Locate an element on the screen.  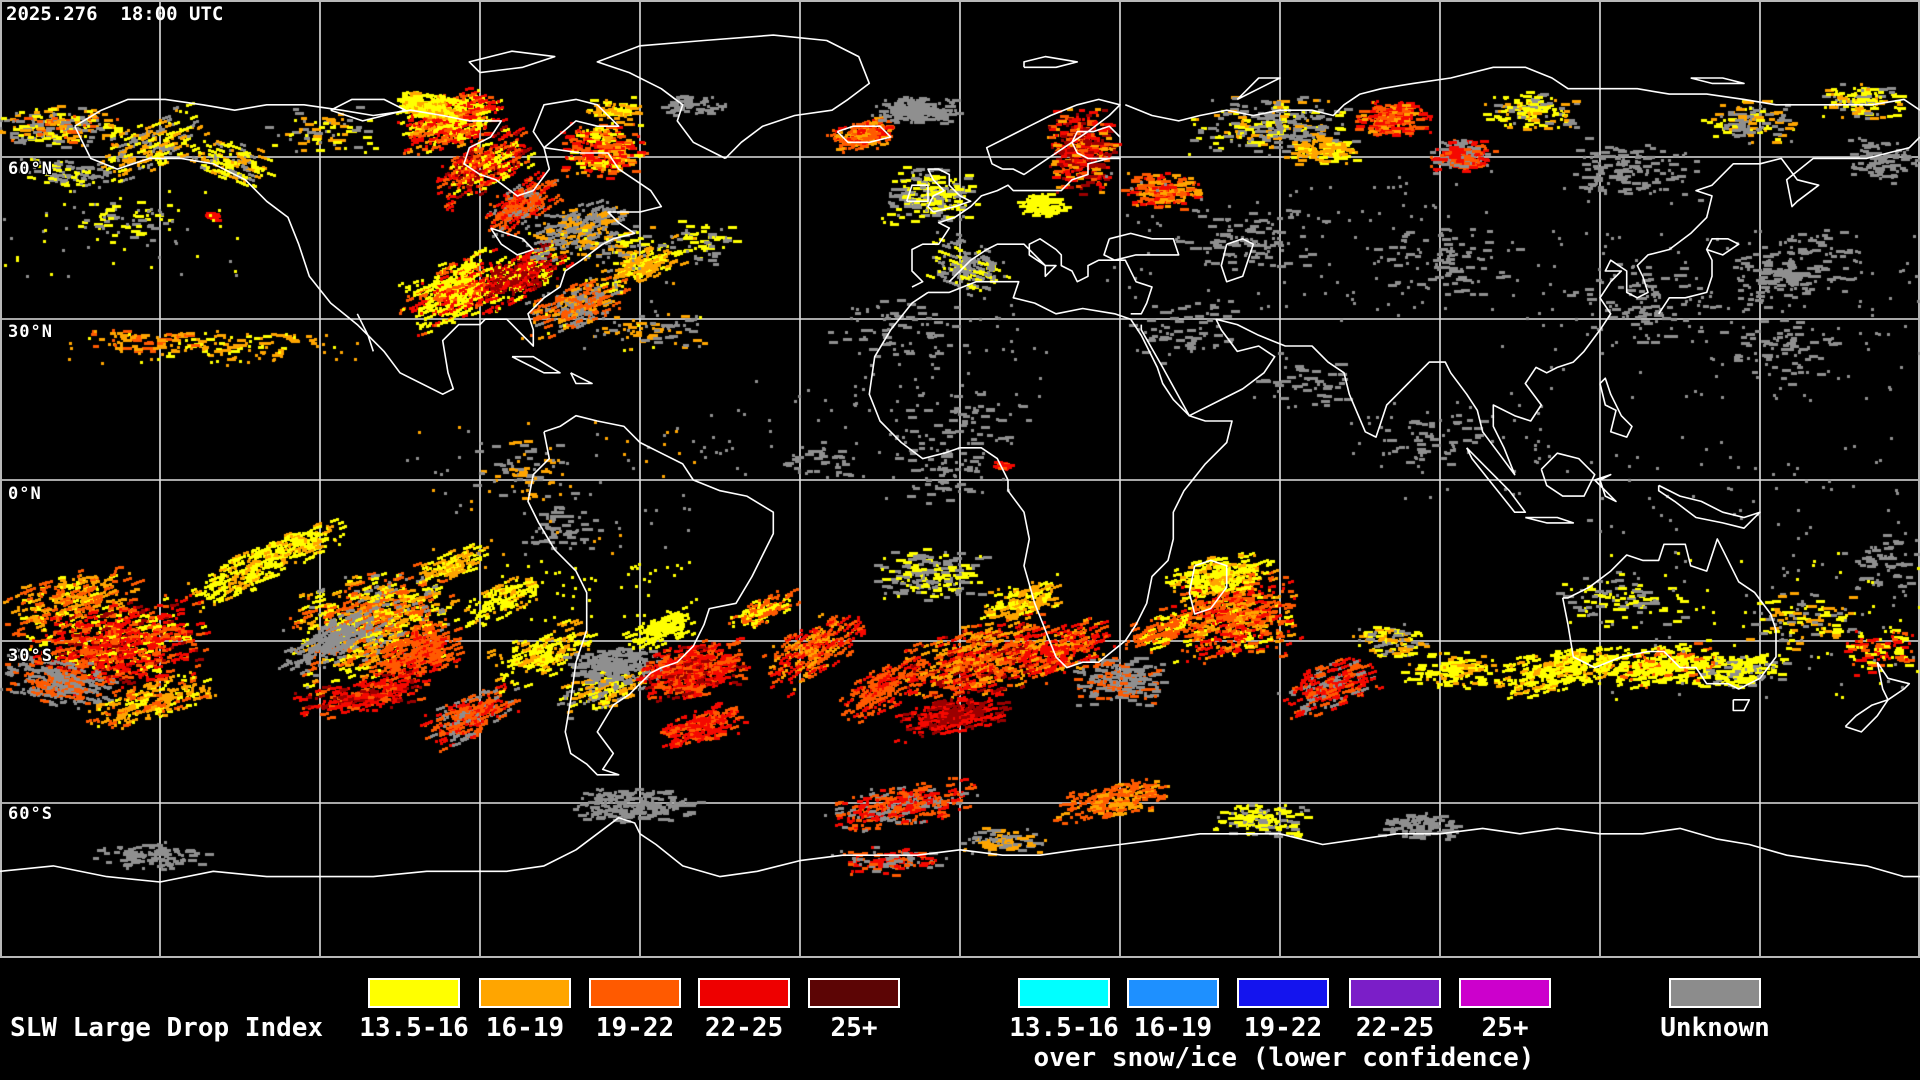
latitude-label-0n: 0°N is located at coordinates (25, 494).